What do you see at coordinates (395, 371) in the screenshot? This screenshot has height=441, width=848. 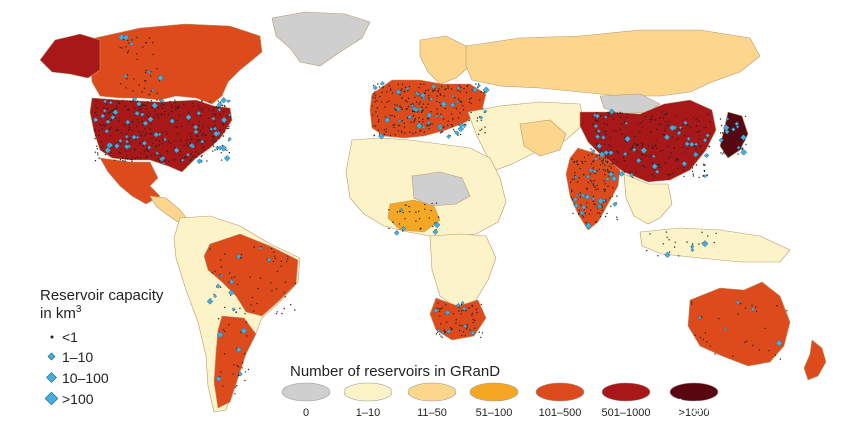 I see `count-legend-title: Number of reservoirs in GRanD` at bounding box center [395, 371].